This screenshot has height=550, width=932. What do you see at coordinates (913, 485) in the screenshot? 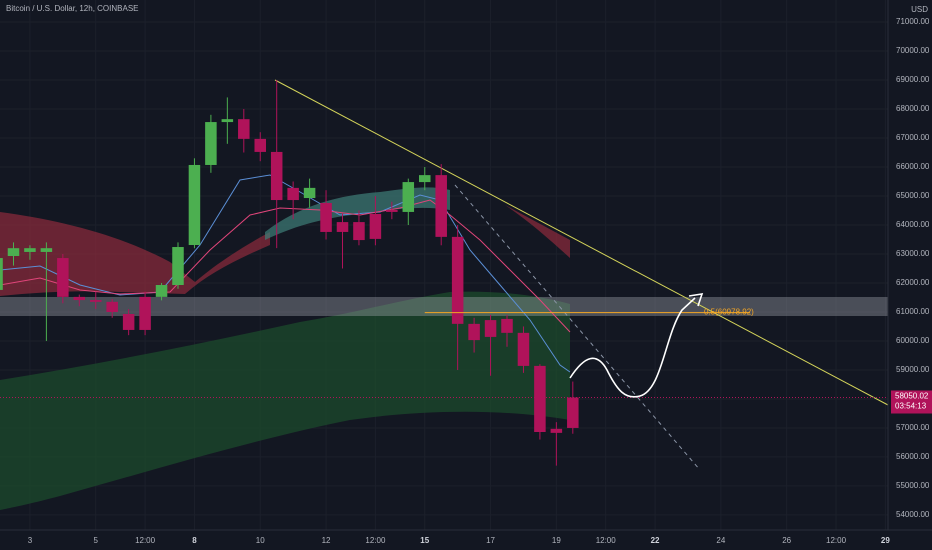
I see `y-tick-label: 55000.00` at bounding box center [913, 485].